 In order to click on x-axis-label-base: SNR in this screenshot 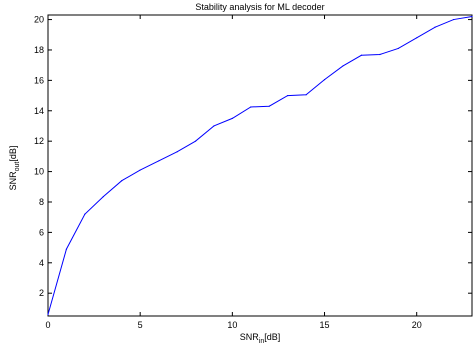, I will do `click(250, 337)`.